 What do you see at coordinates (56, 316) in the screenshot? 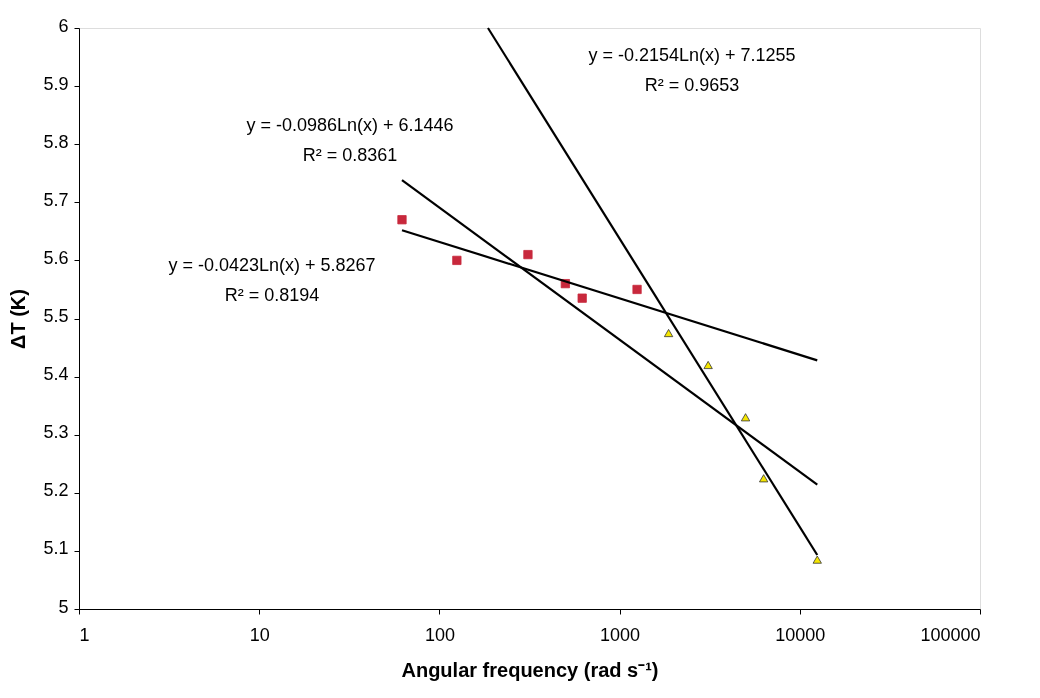
I see `y-tick-label: 5.5` at bounding box center [56, 316].